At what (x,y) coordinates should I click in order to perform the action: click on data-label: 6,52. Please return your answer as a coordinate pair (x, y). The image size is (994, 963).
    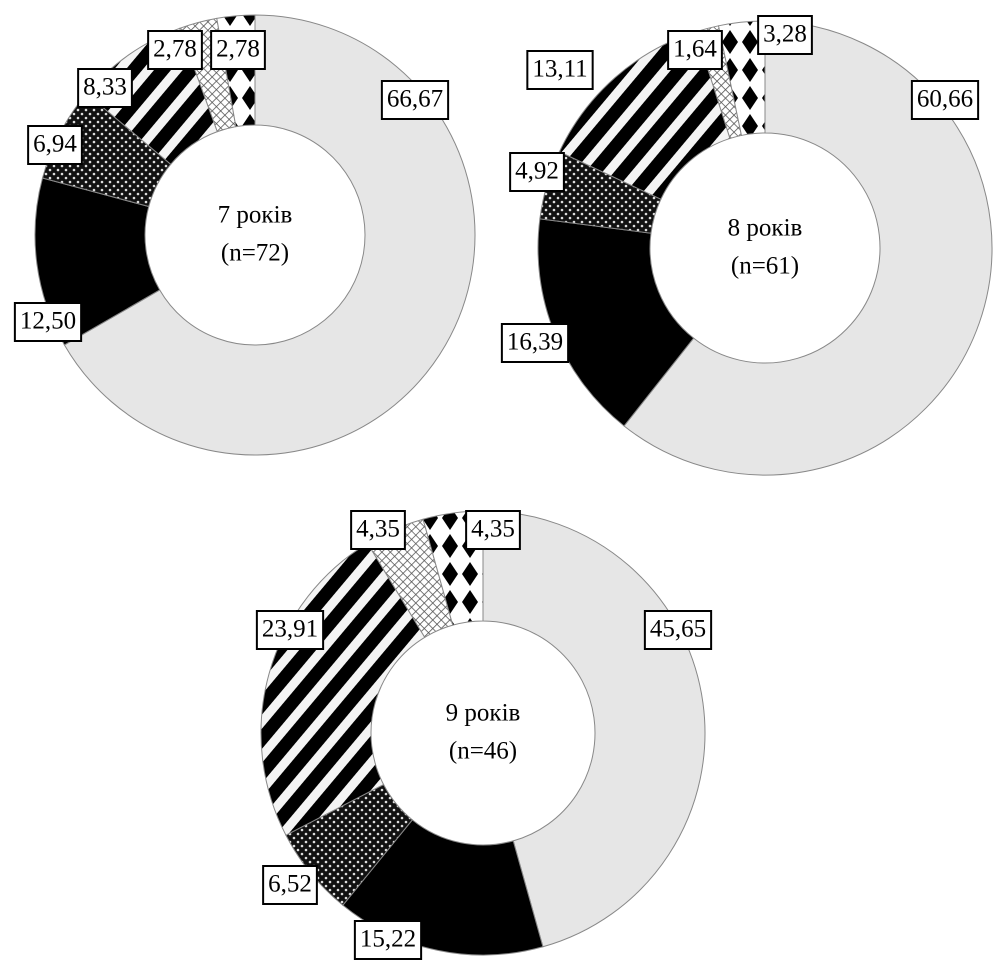
    Looking at the image, I should click on (290, 885).